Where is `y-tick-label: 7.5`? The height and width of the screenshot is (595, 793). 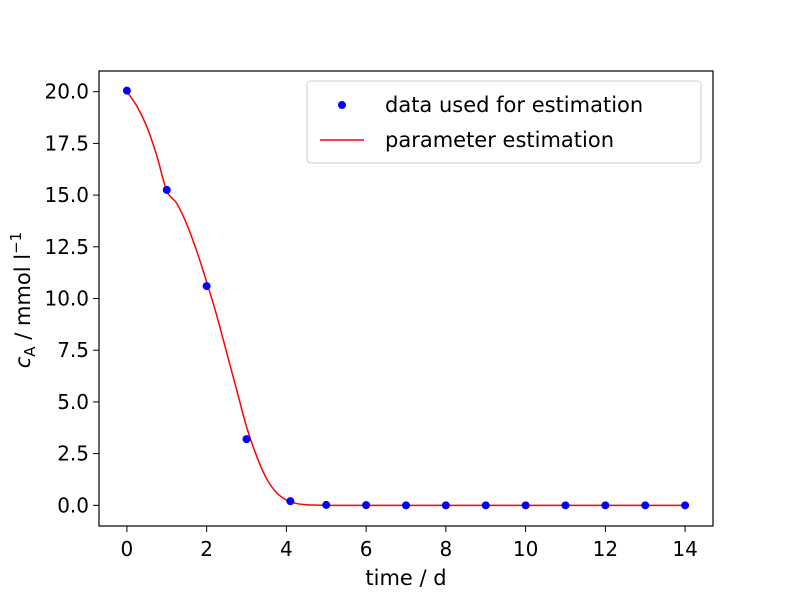
y-tick-label: 7.5 is located at coordinates (73, 350).